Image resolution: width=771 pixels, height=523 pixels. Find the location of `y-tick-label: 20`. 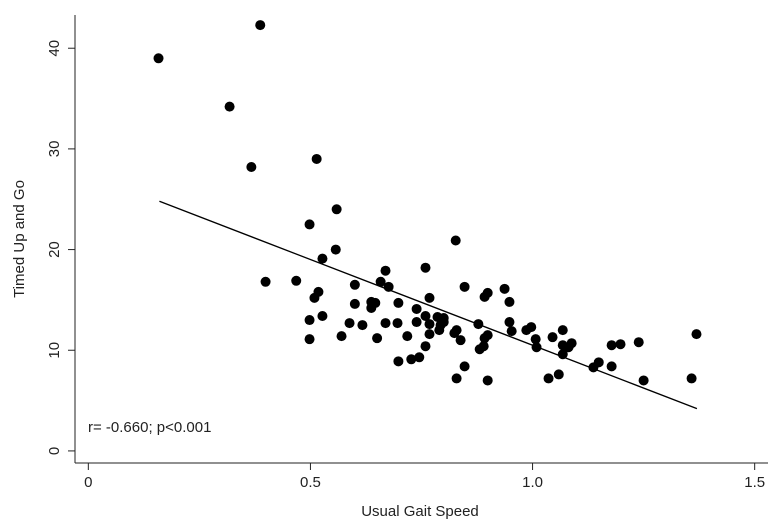

y-tick-label: 20 is located at coordinates (54, 249).